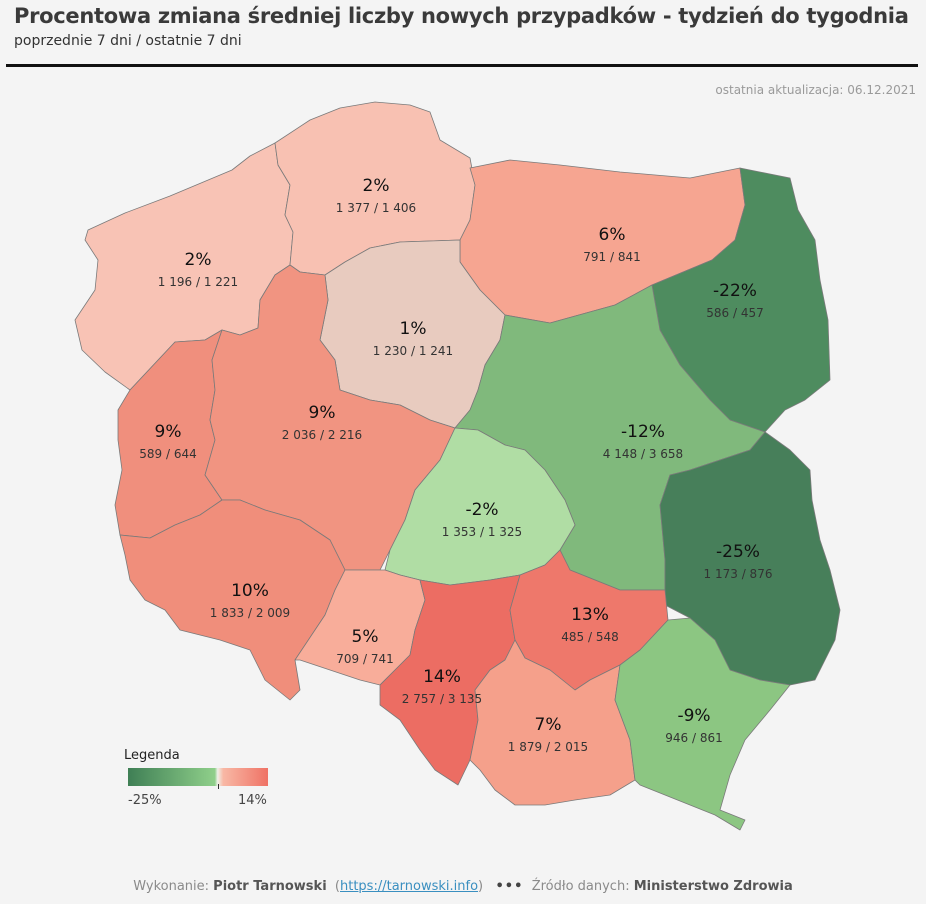  What do you see at coordinates (713, 886) in the screenshot?
I see `footer-source: Ministerstwo Zdrowia` at bounding box center [713, 886].